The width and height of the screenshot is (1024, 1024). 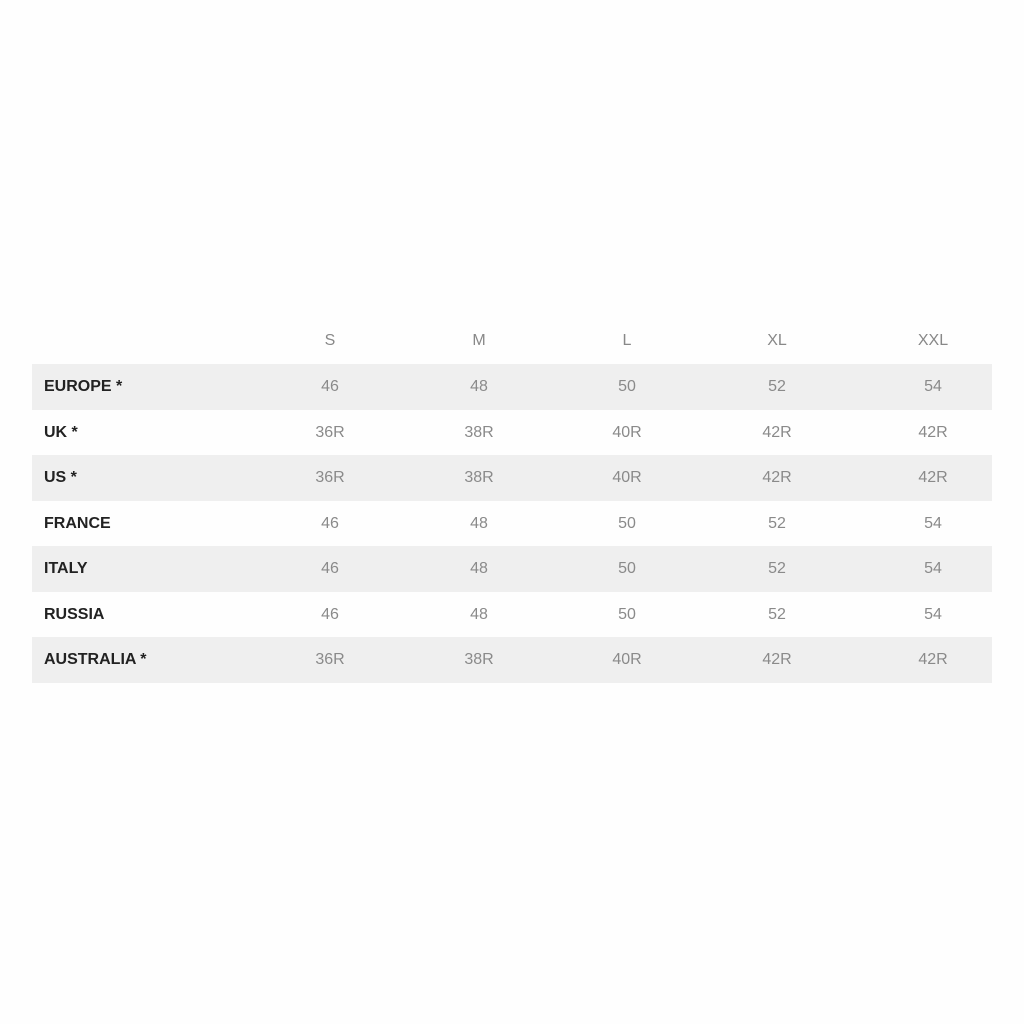 What do you see at coordinates (512, 433) in the screenshot?
I see `table-row: UK * 36R 38R 40R 42R 42R` at bounding box center [512, 433].